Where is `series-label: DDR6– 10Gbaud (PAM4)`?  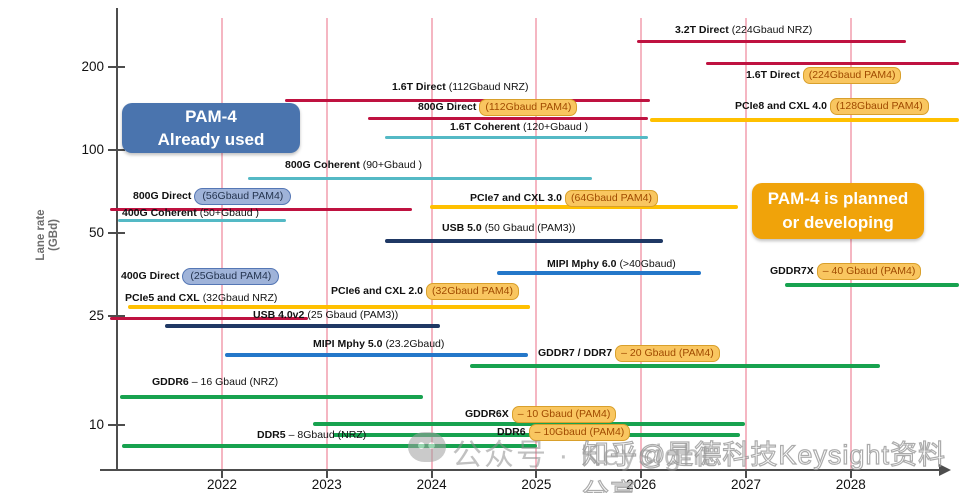
series-label: DDR6– 10Gbaud (PAM4) is located at coordinates (564, 432).